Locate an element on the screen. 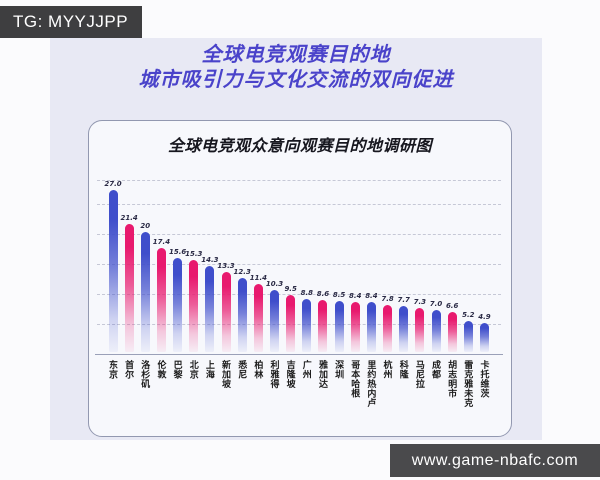 The image size is (600, 480). bar-value-label: 21.4 is located at coordinates (129, 217).